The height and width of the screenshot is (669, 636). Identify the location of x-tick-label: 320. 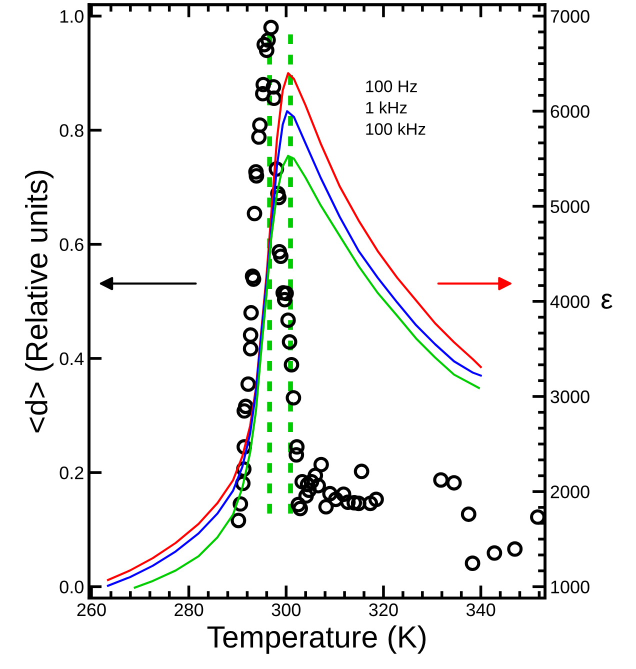
(383, 609).